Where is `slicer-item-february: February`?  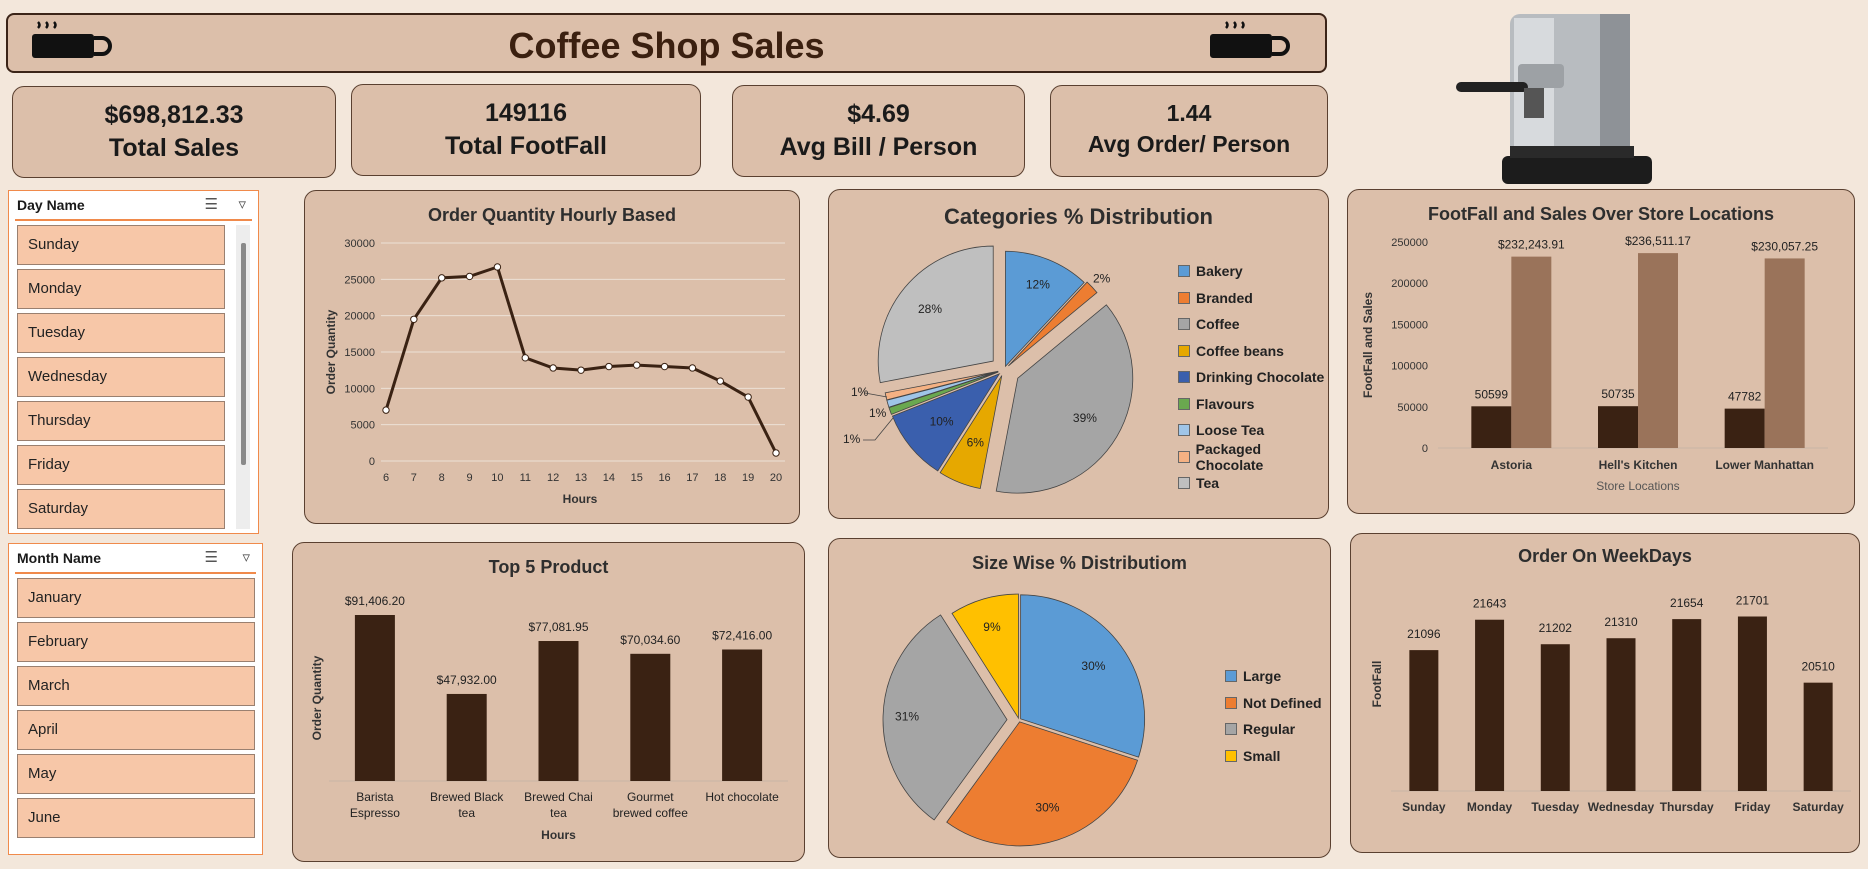 slicer-item-february: February is located at coordinates (136, 642).